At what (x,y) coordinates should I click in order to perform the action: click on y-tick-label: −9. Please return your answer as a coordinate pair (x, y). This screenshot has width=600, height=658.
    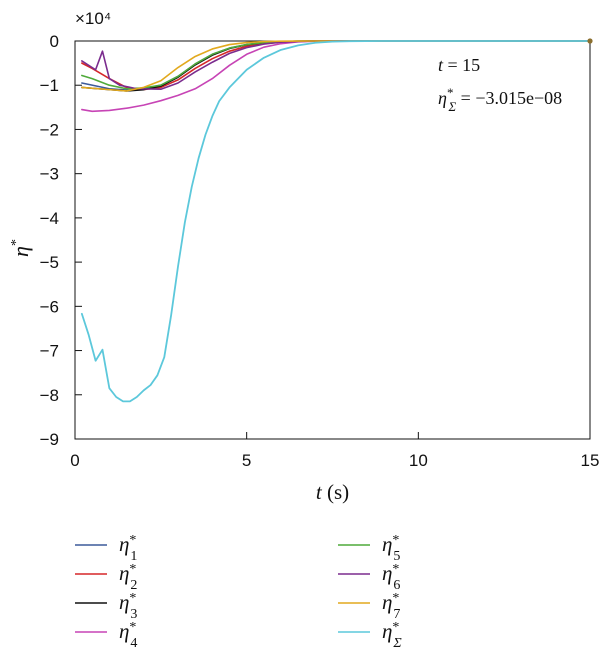
    Looking at the image, I should click on (49, 439).